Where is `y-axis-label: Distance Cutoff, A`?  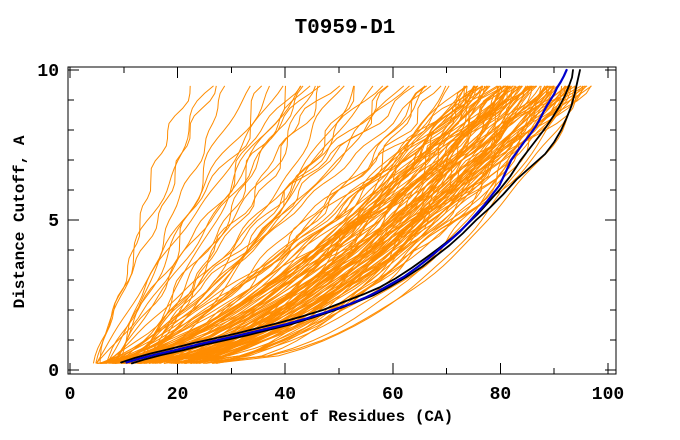
y-axis-label: Distance Cutoff, A is located at coordinates (20, 221).